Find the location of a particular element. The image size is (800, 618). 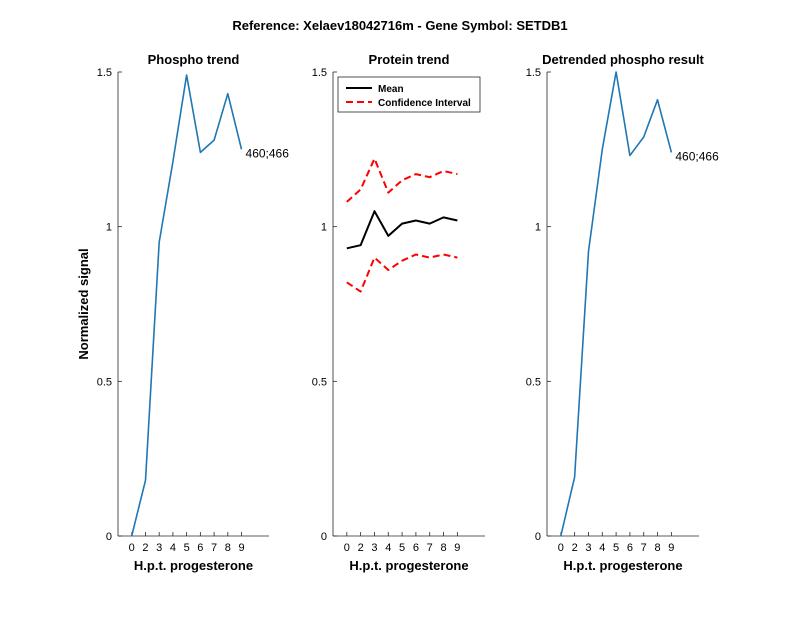

legend-label: Mean is located at coordinates (391, 89).